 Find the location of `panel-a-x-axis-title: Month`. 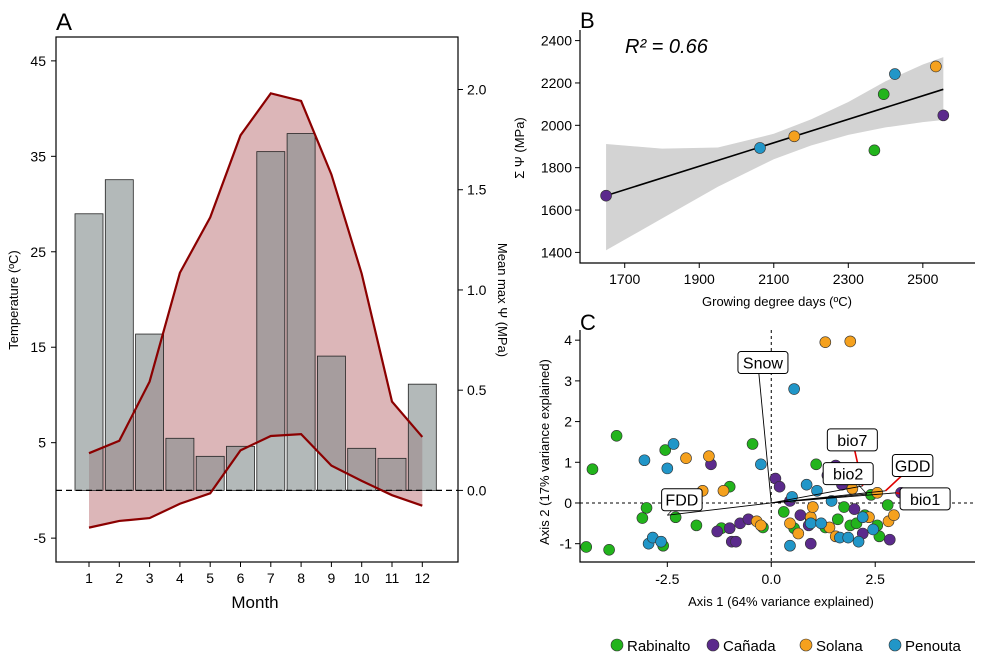

panel-a-x-axis-title: Month is located at coordinates (254, 602).